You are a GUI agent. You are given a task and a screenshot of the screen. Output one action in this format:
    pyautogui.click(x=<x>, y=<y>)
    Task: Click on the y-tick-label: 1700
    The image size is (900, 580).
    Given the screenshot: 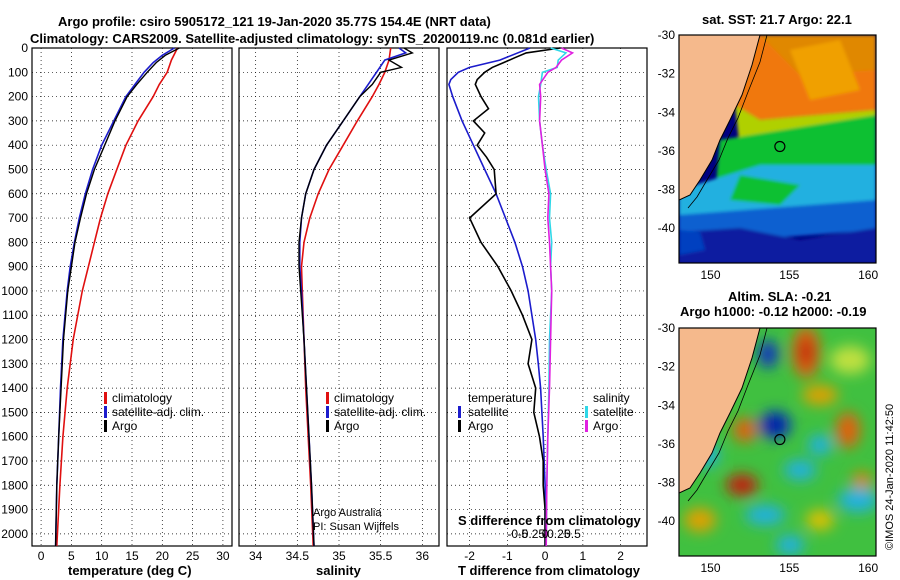 What is the action you would take?
    pyautogui.click(x=14, y=461)
    